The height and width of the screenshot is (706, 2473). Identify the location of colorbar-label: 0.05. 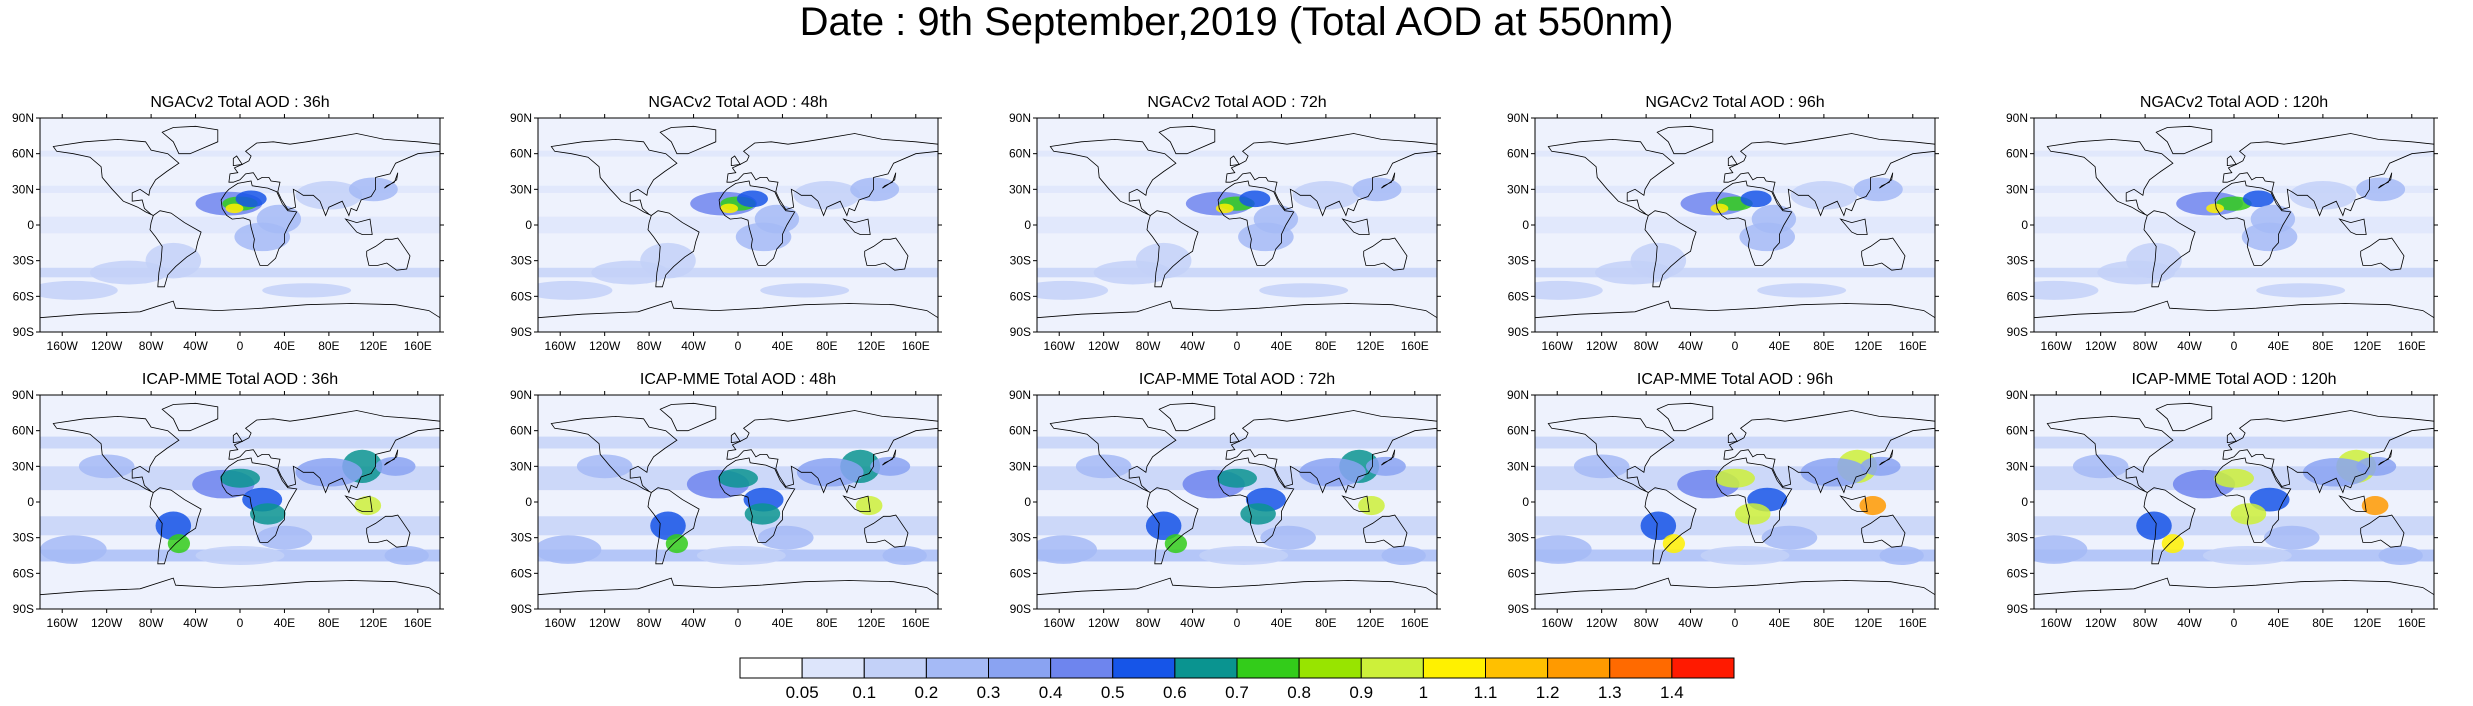
(802, 692).